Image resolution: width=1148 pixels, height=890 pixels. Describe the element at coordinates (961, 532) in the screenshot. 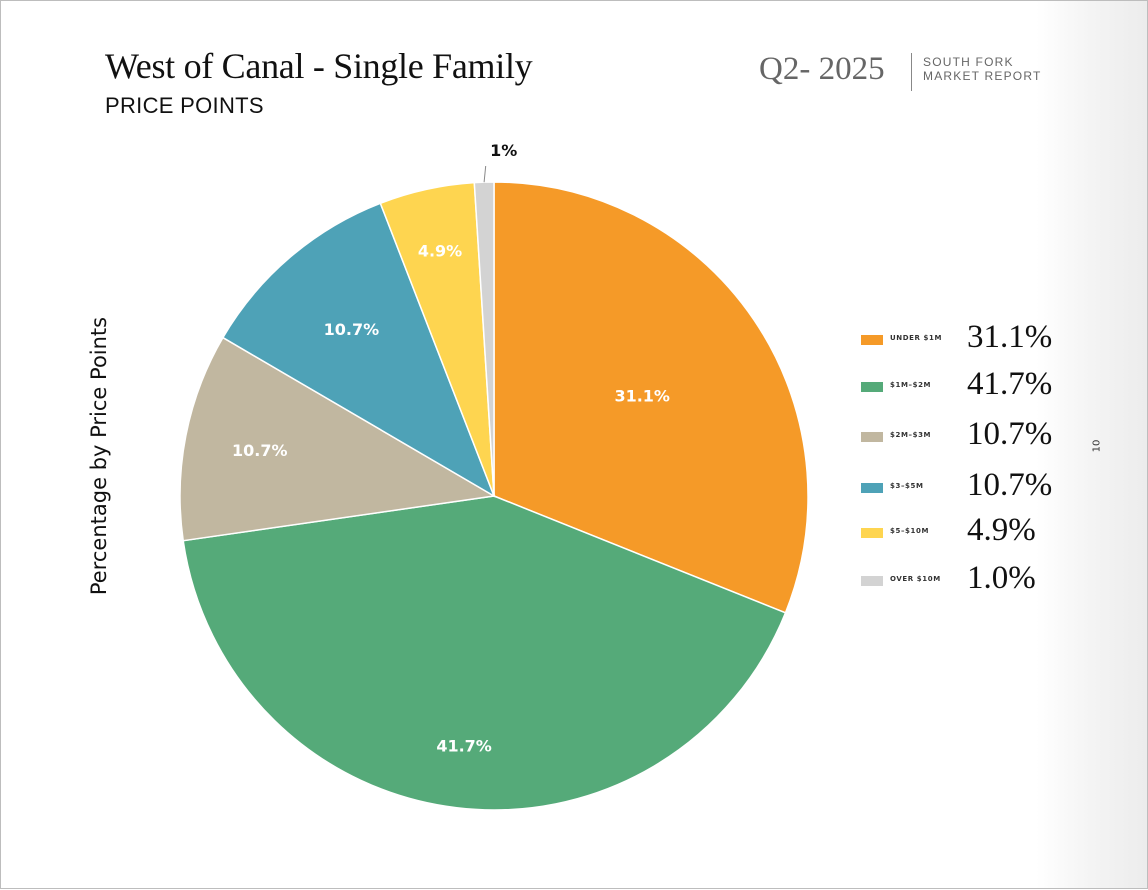

I see `legend-item: $5–$10M 4.9%` at that location.